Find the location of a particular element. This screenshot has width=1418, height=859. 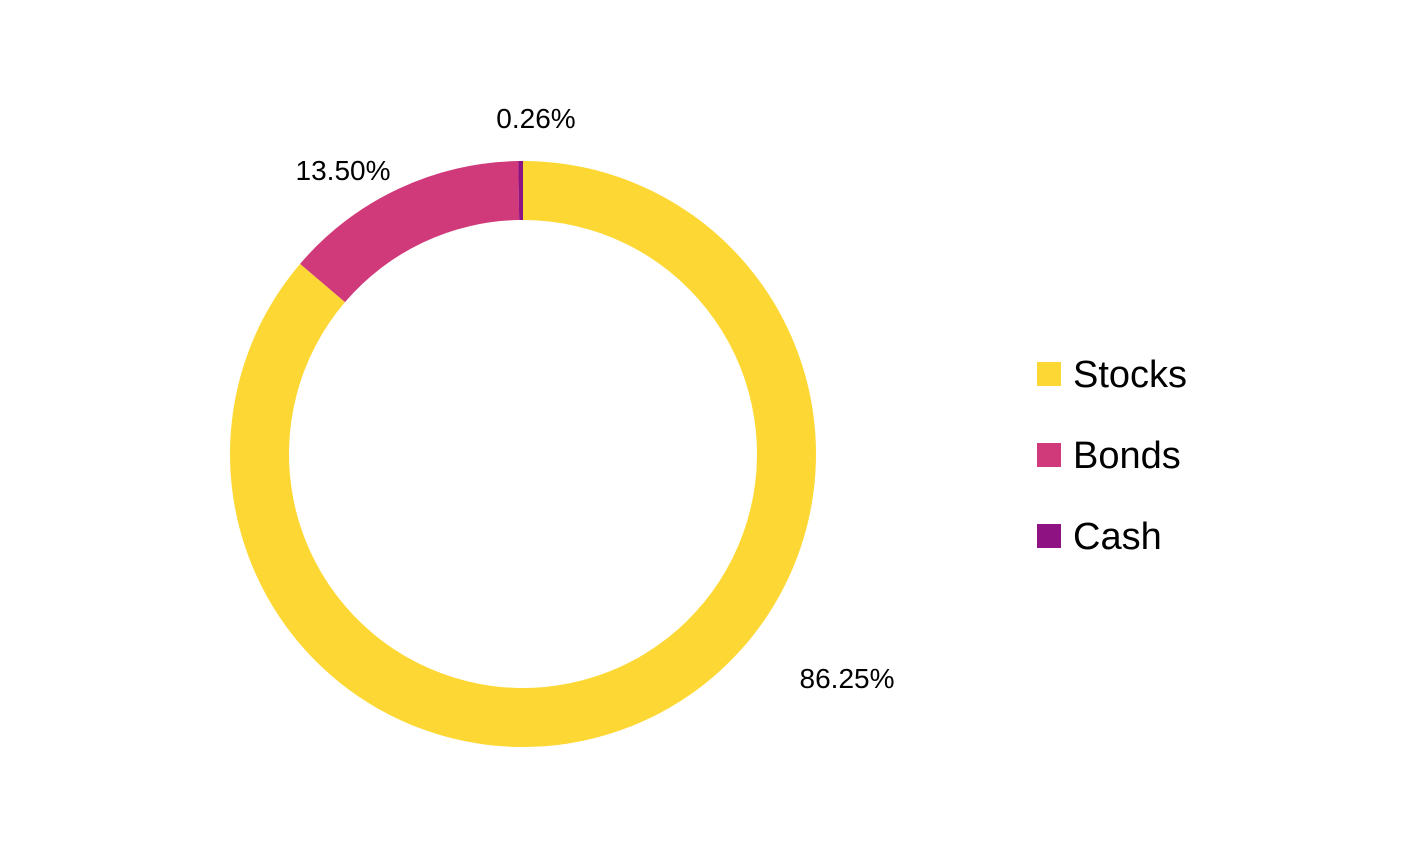

data-label-bonds: 13.50% is located at coordinates (343, 170).